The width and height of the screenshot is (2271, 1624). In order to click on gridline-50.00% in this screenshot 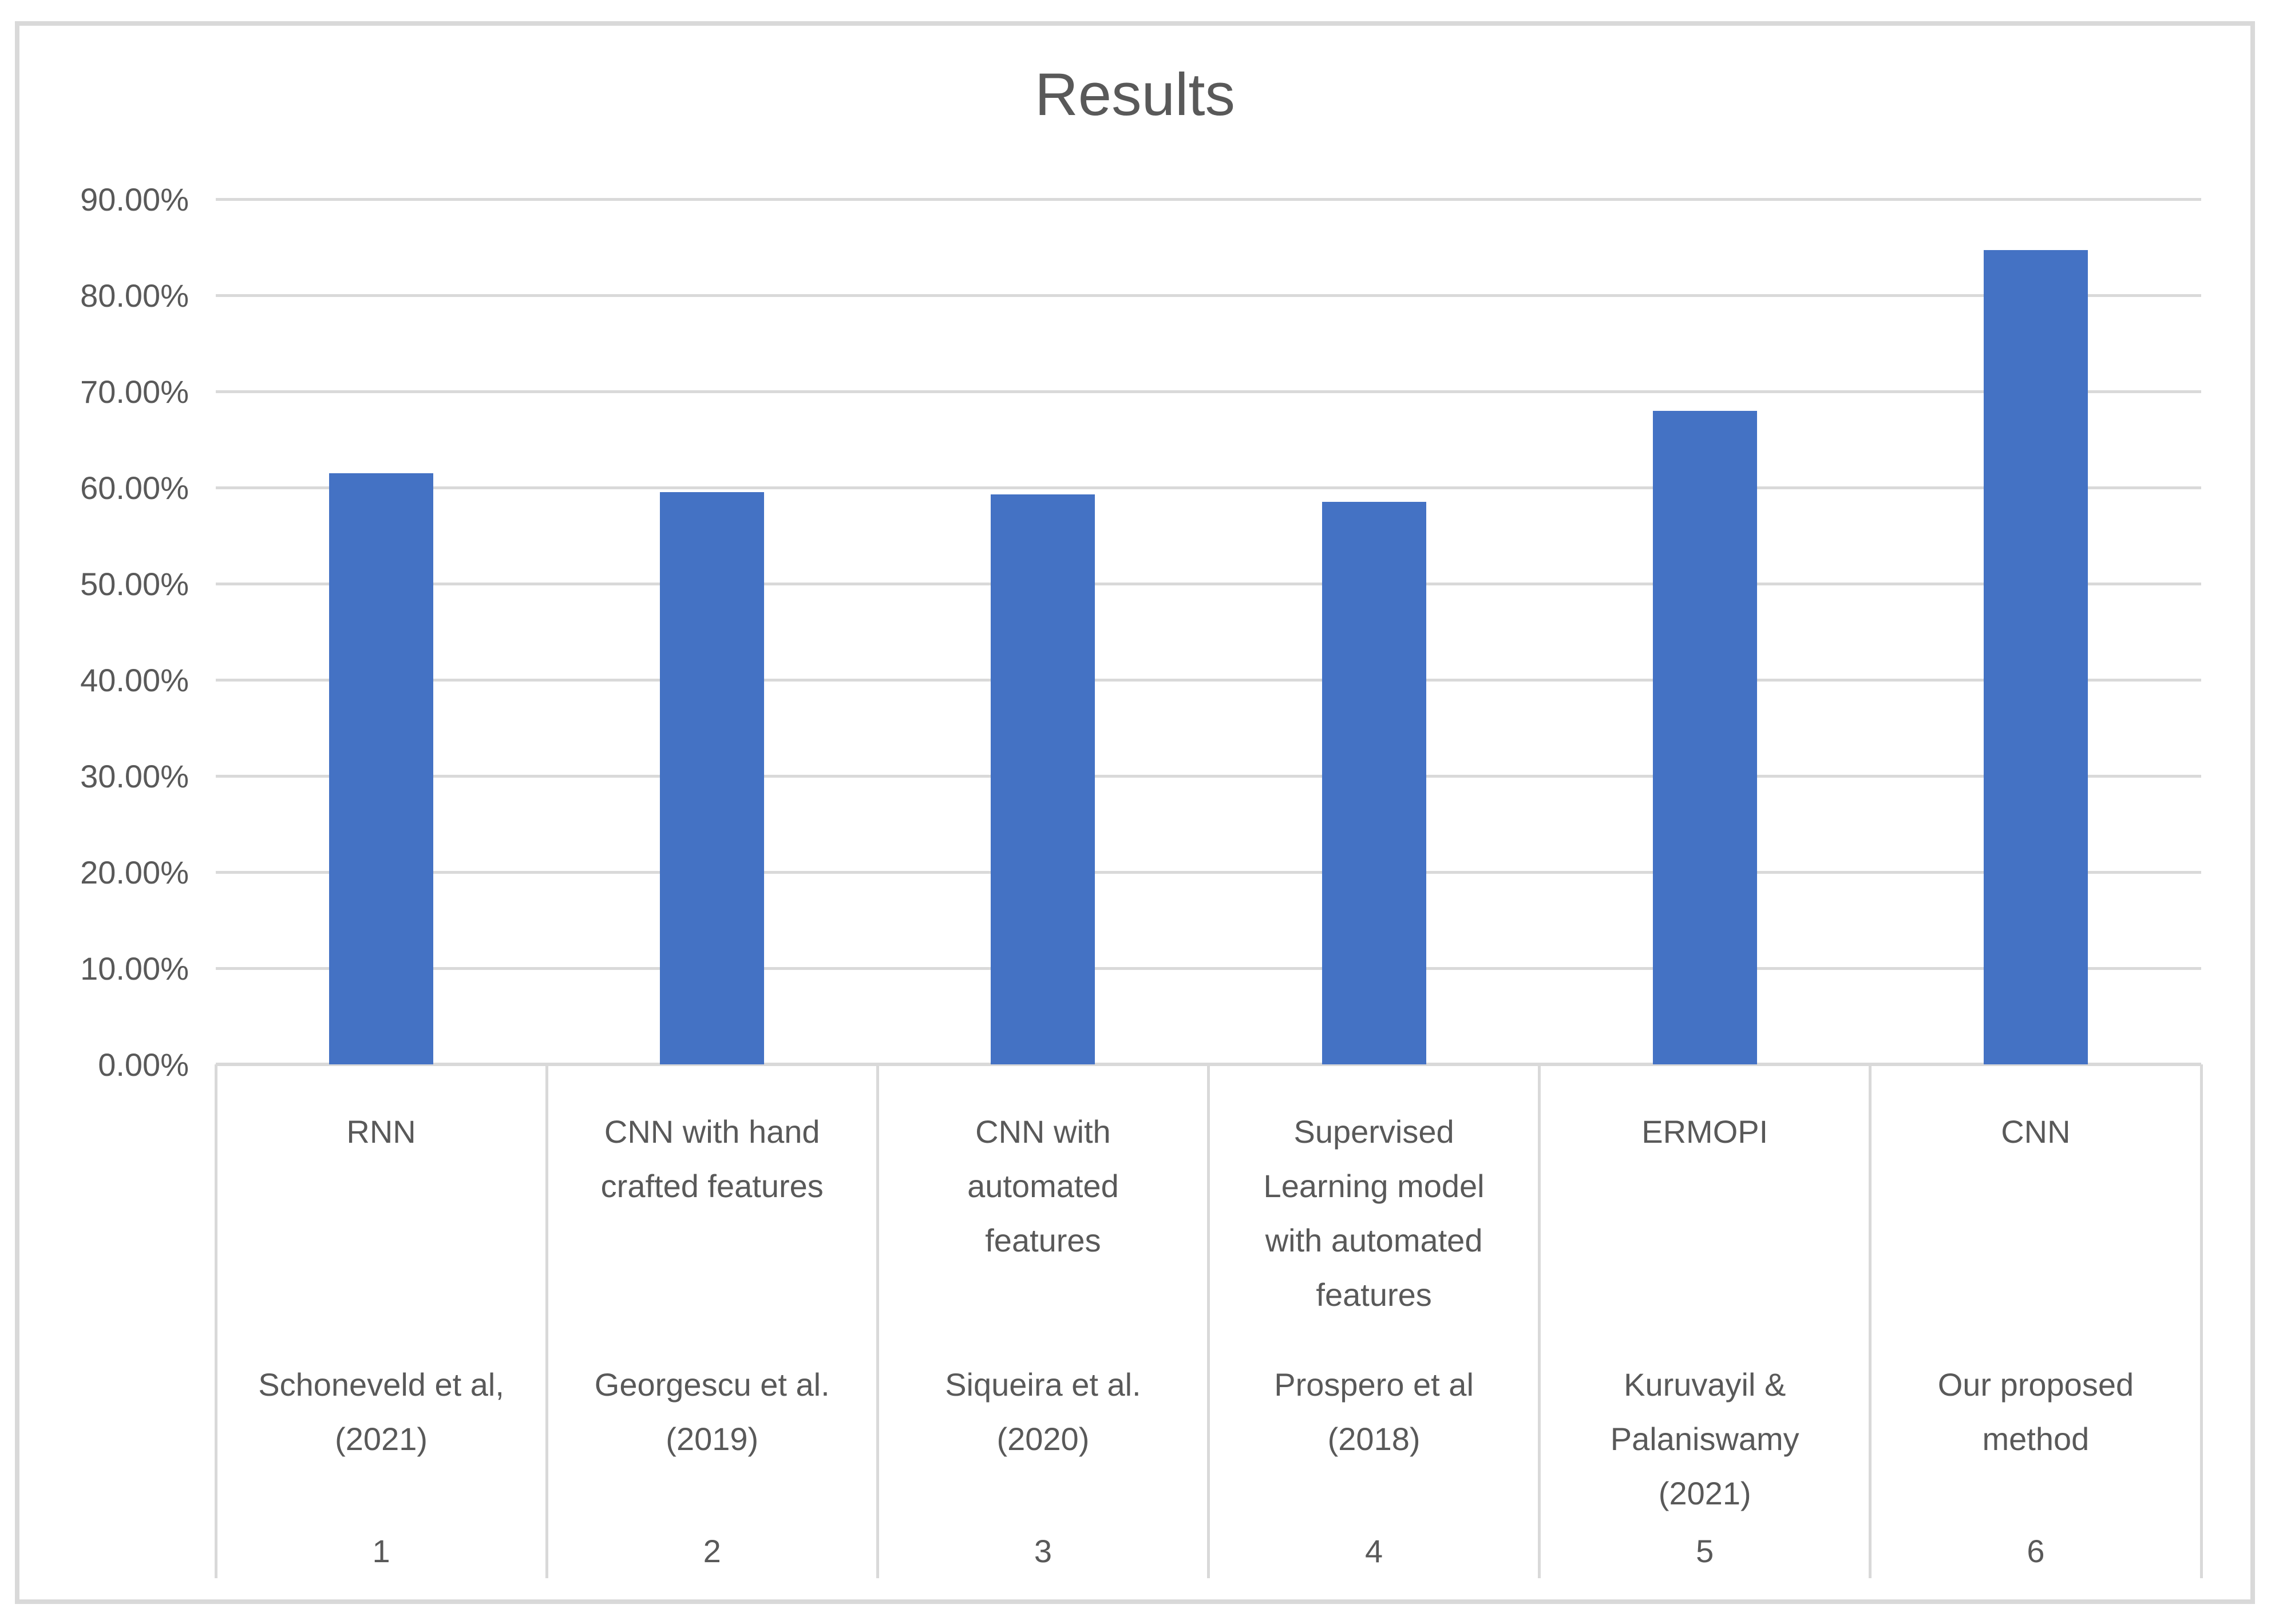, I will do `click(1208, 583)`.